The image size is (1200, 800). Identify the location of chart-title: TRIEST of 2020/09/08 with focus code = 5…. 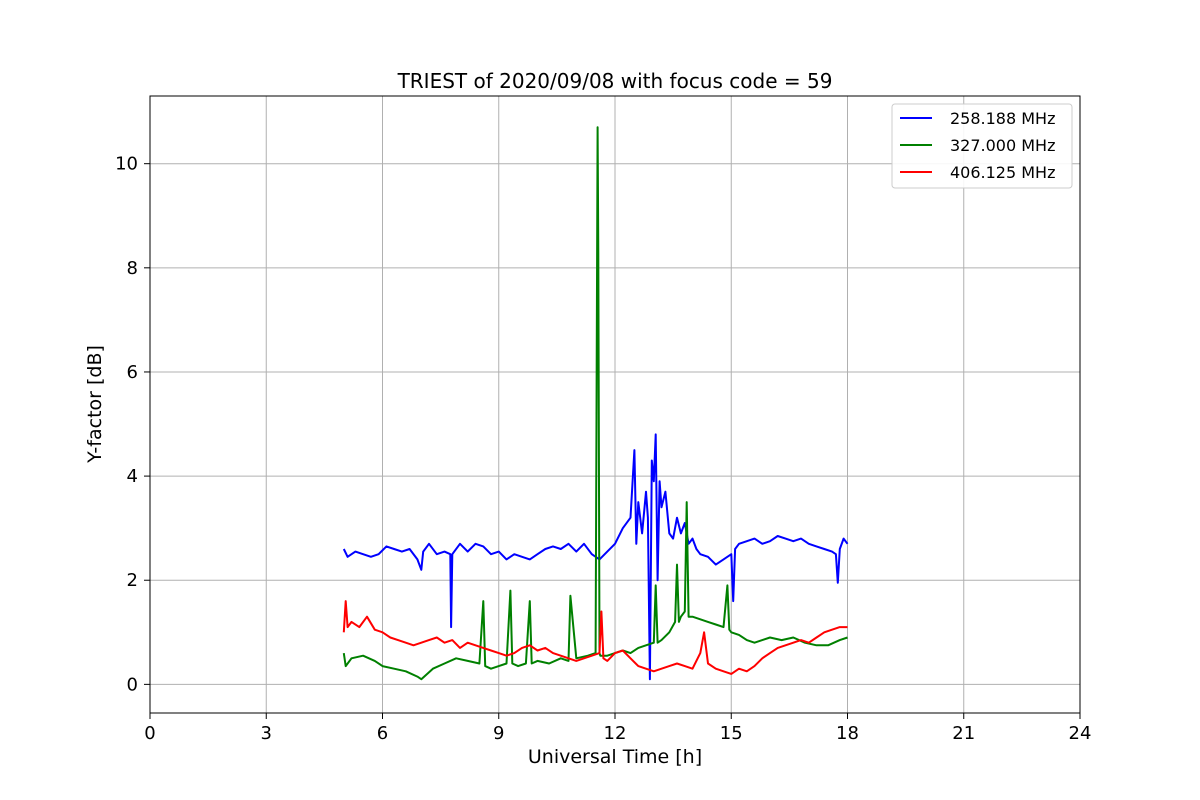
(615, 81).